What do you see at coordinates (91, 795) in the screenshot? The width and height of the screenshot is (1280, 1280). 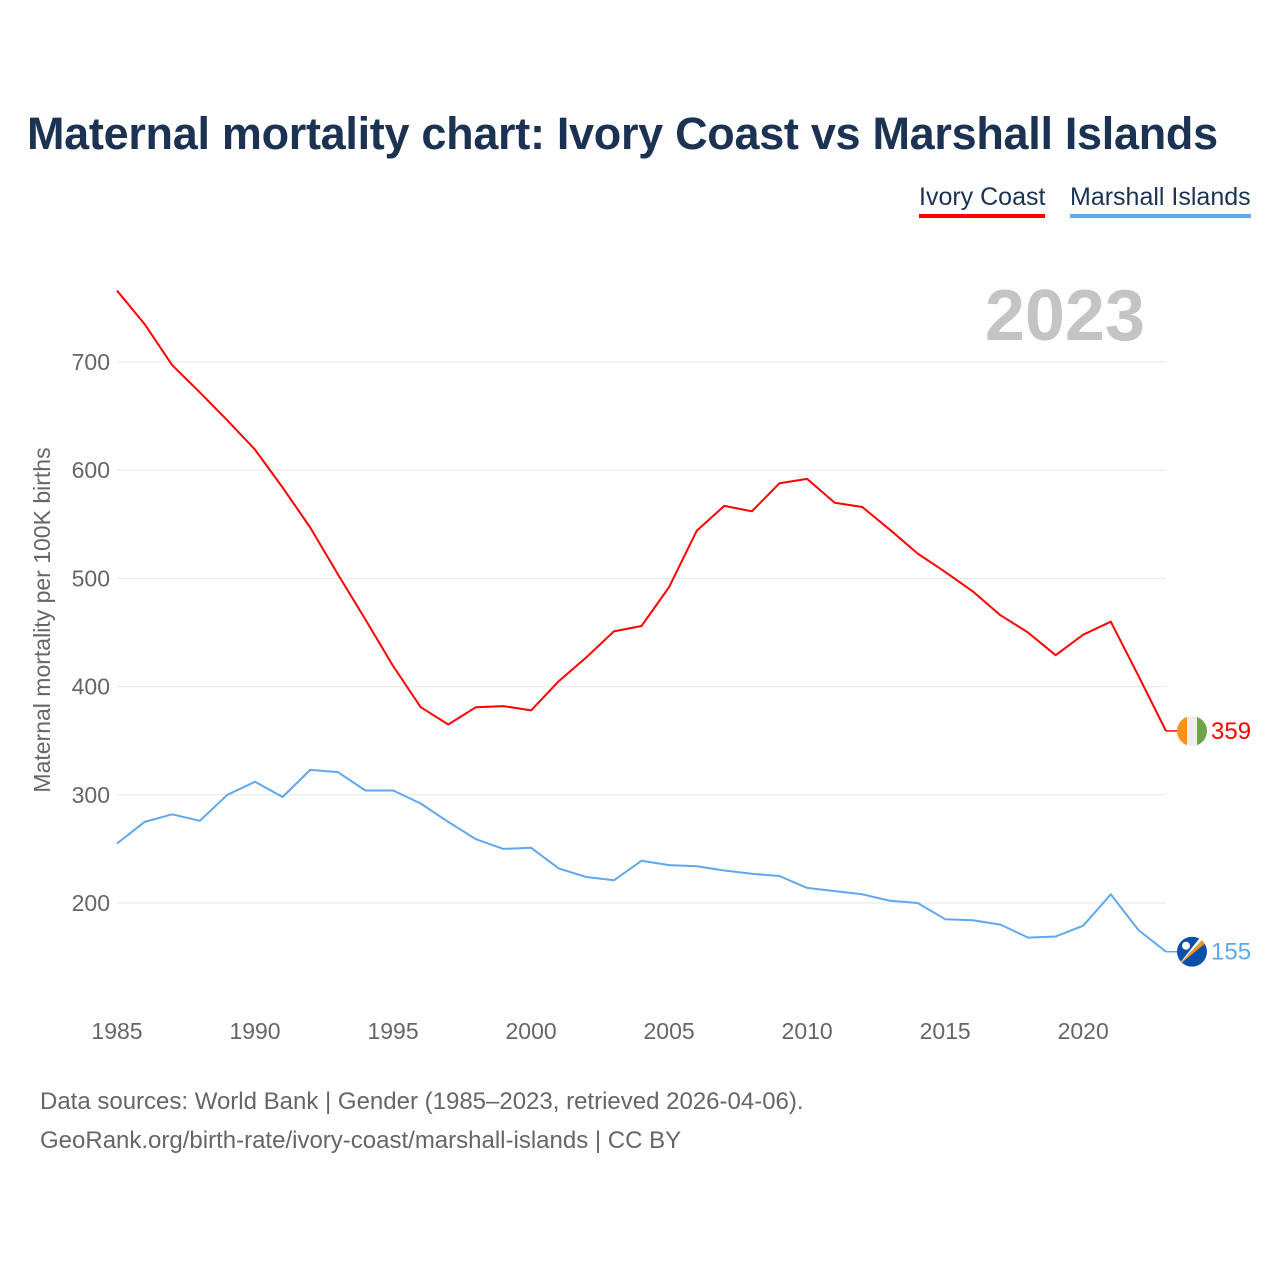 I see `y-tick-label: 300` at bounding box center [91, 795].